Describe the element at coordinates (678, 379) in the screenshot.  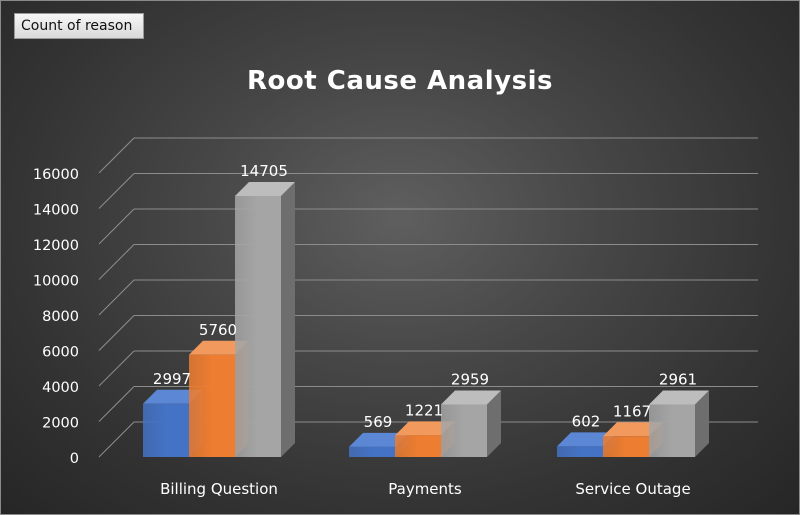
I see `data-label: 2961` at that location.